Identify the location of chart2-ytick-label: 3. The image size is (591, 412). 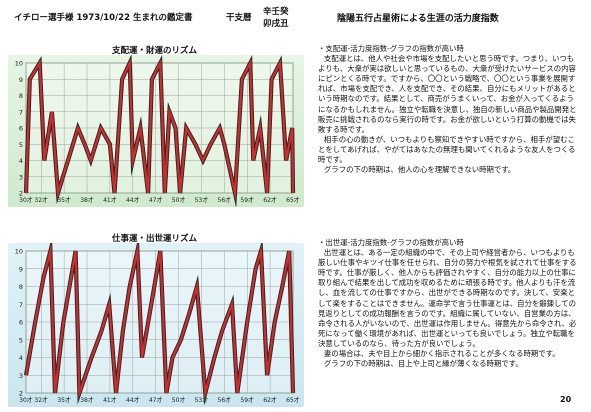
(21, 376).